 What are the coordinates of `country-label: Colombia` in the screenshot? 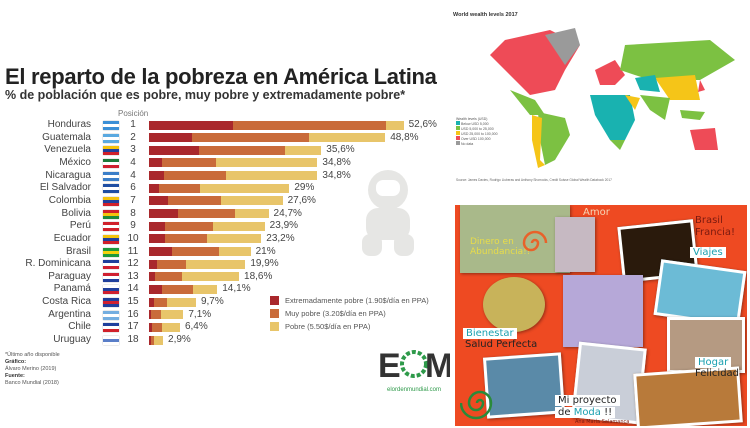 It's located at (69, 200).